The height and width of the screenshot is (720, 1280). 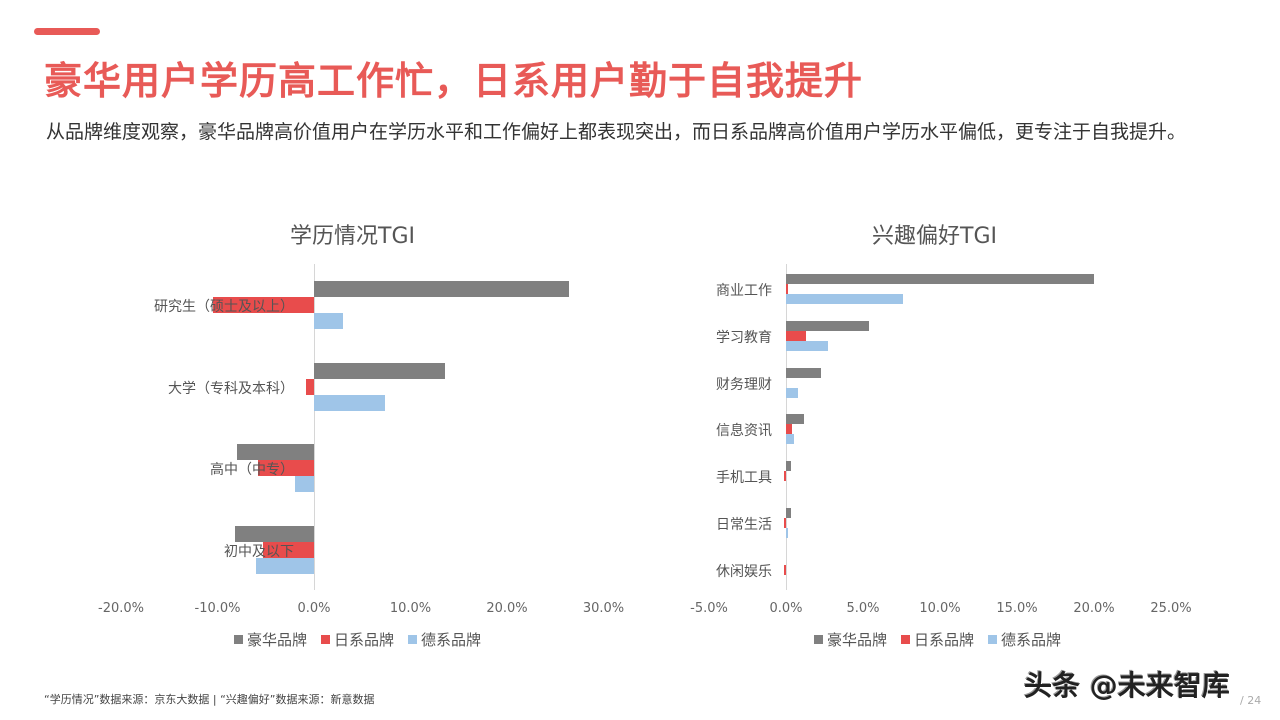 I want to click on chart-title-education: 学历情况TGI, so click(x=352, y=236).